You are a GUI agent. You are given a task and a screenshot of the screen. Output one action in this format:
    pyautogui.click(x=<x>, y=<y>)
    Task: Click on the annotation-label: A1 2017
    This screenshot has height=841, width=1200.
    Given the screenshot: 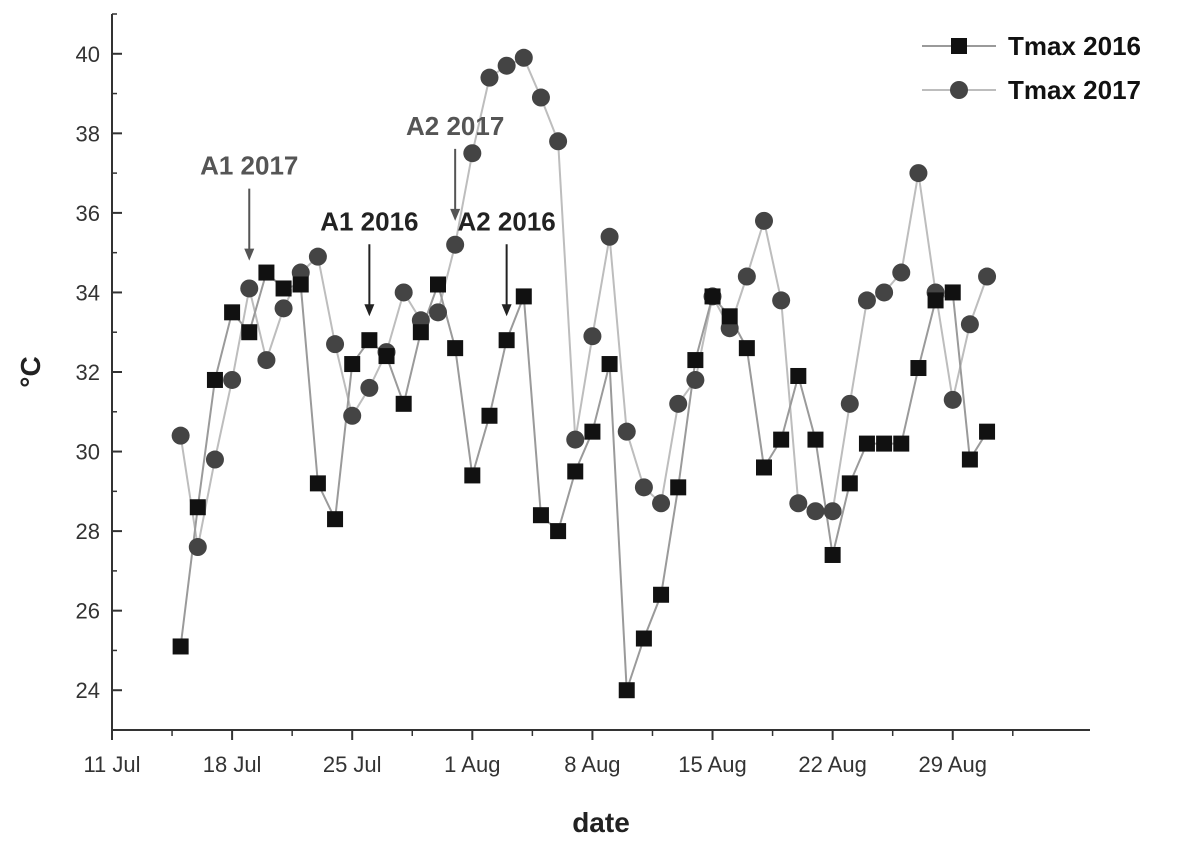 What is the action you would take?
    pyautogui.click(x=249, y=166)
    